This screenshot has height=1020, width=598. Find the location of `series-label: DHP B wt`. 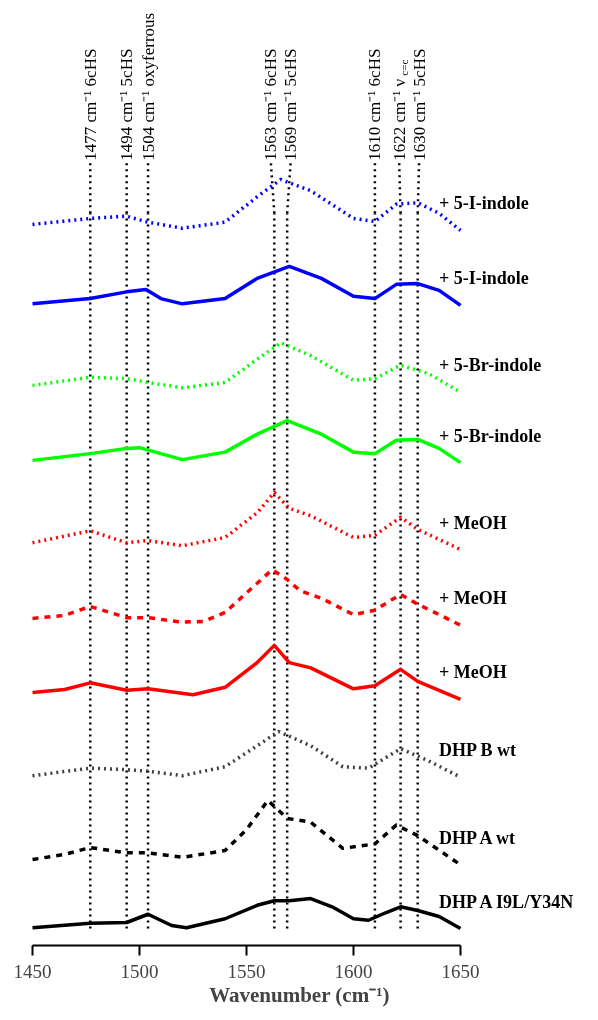

series-label: DHP B wt is located at coordinates (478, 750).